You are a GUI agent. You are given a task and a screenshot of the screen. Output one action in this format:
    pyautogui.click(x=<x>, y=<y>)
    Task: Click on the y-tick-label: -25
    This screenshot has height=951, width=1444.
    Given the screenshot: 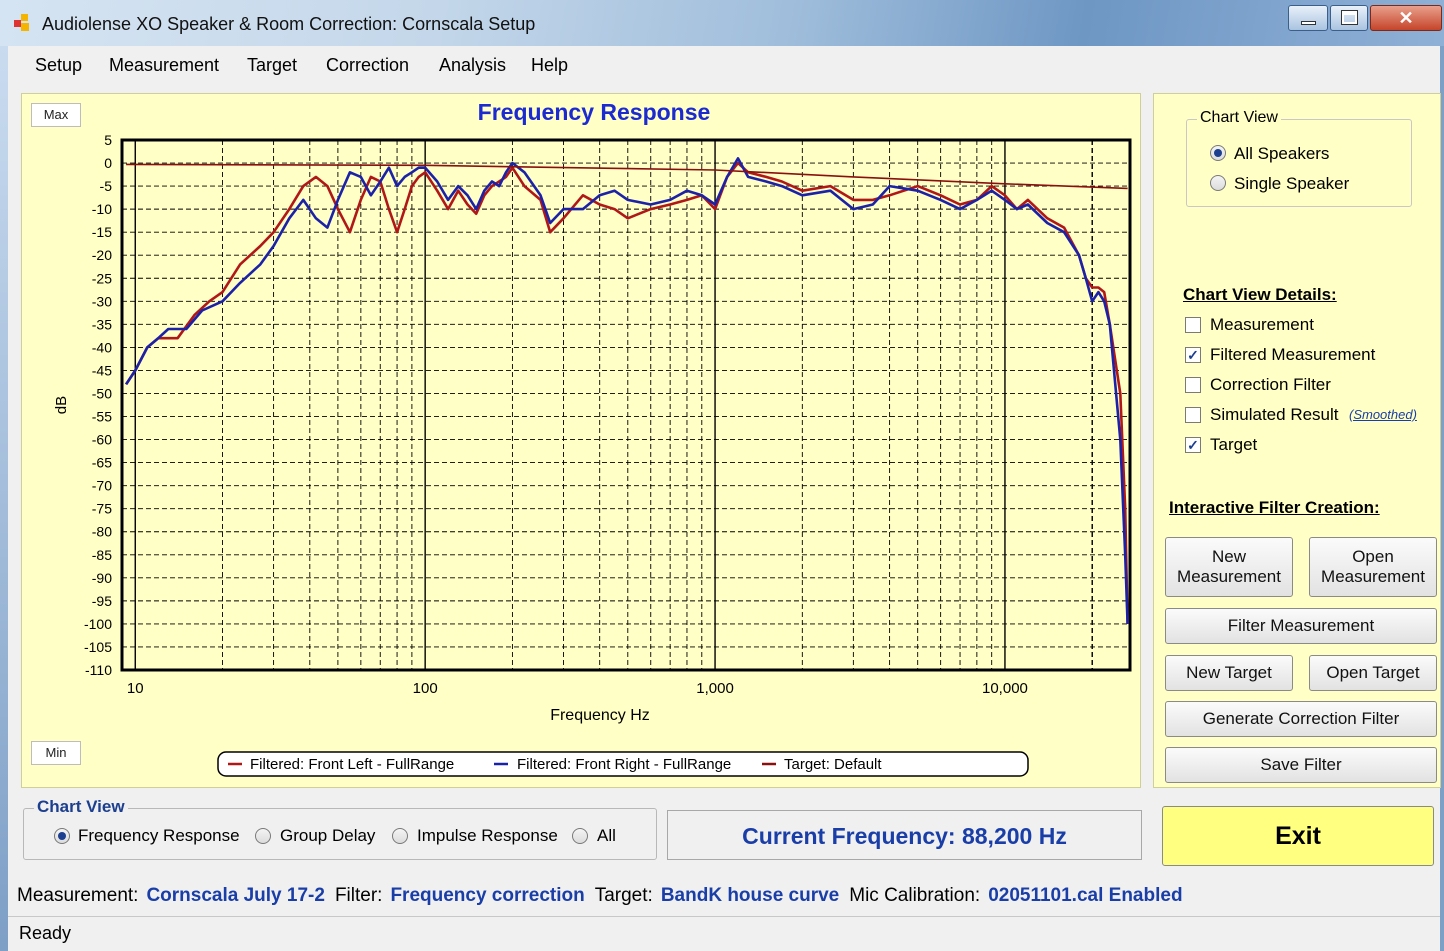 What is the action you would take?
    pyautogui.click(x=102, y=278)
    